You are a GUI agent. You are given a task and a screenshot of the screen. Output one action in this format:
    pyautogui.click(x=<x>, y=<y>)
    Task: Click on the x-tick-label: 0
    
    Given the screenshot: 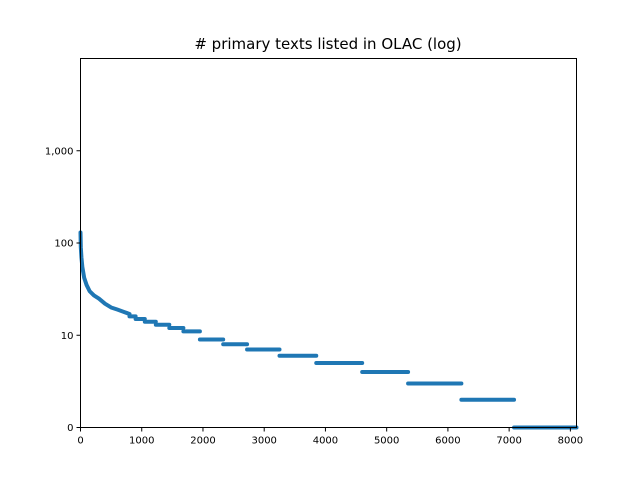 What is the action you would take?
    pyautogui.click(x=80, y=441)
    